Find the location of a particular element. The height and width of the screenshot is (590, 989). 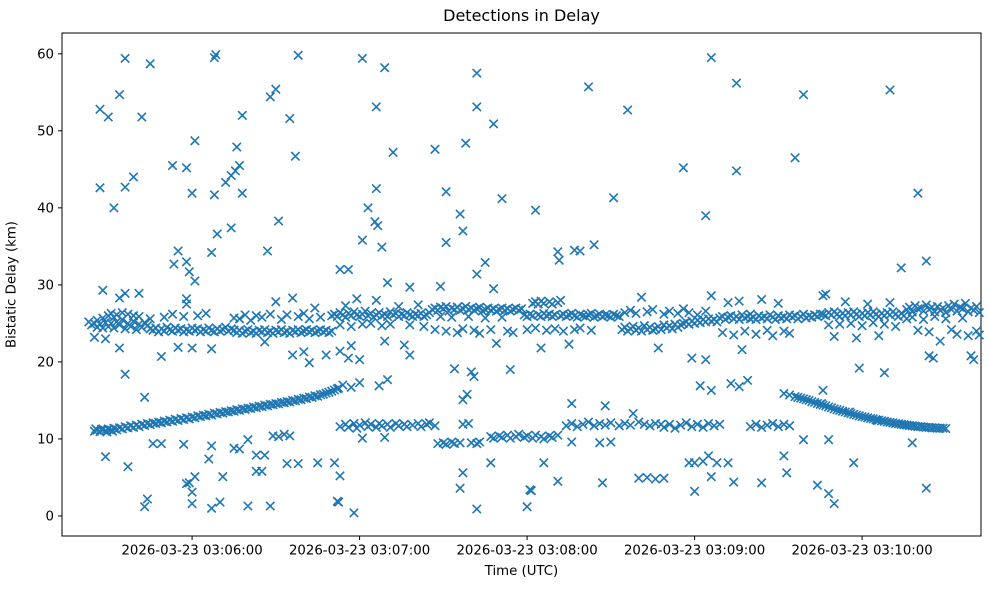

x-tick-label: 2026-03-23 03:07:00 is located at coordinates (359, 551).